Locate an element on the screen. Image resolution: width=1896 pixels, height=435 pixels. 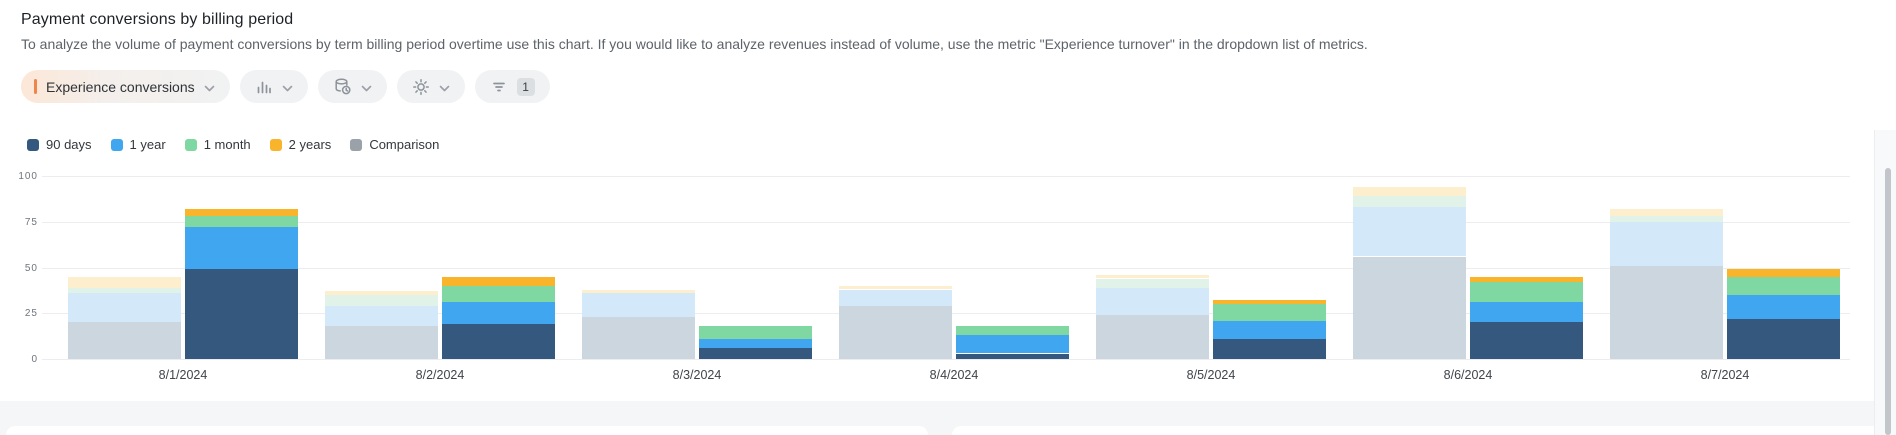
legend-item-90-days: 90 days is located at coordinates (59, 144).